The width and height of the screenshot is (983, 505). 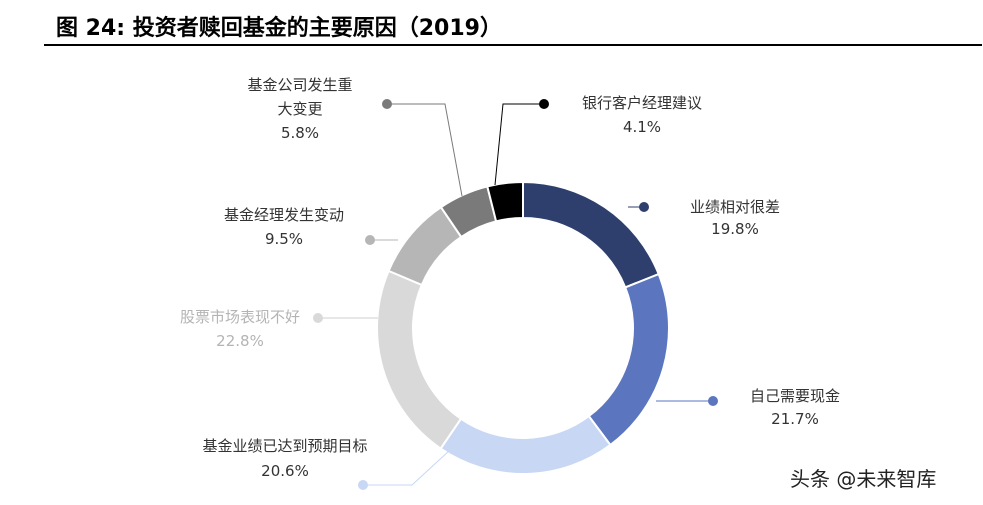 I want to click on title-divider, so click(x=513, y=45).